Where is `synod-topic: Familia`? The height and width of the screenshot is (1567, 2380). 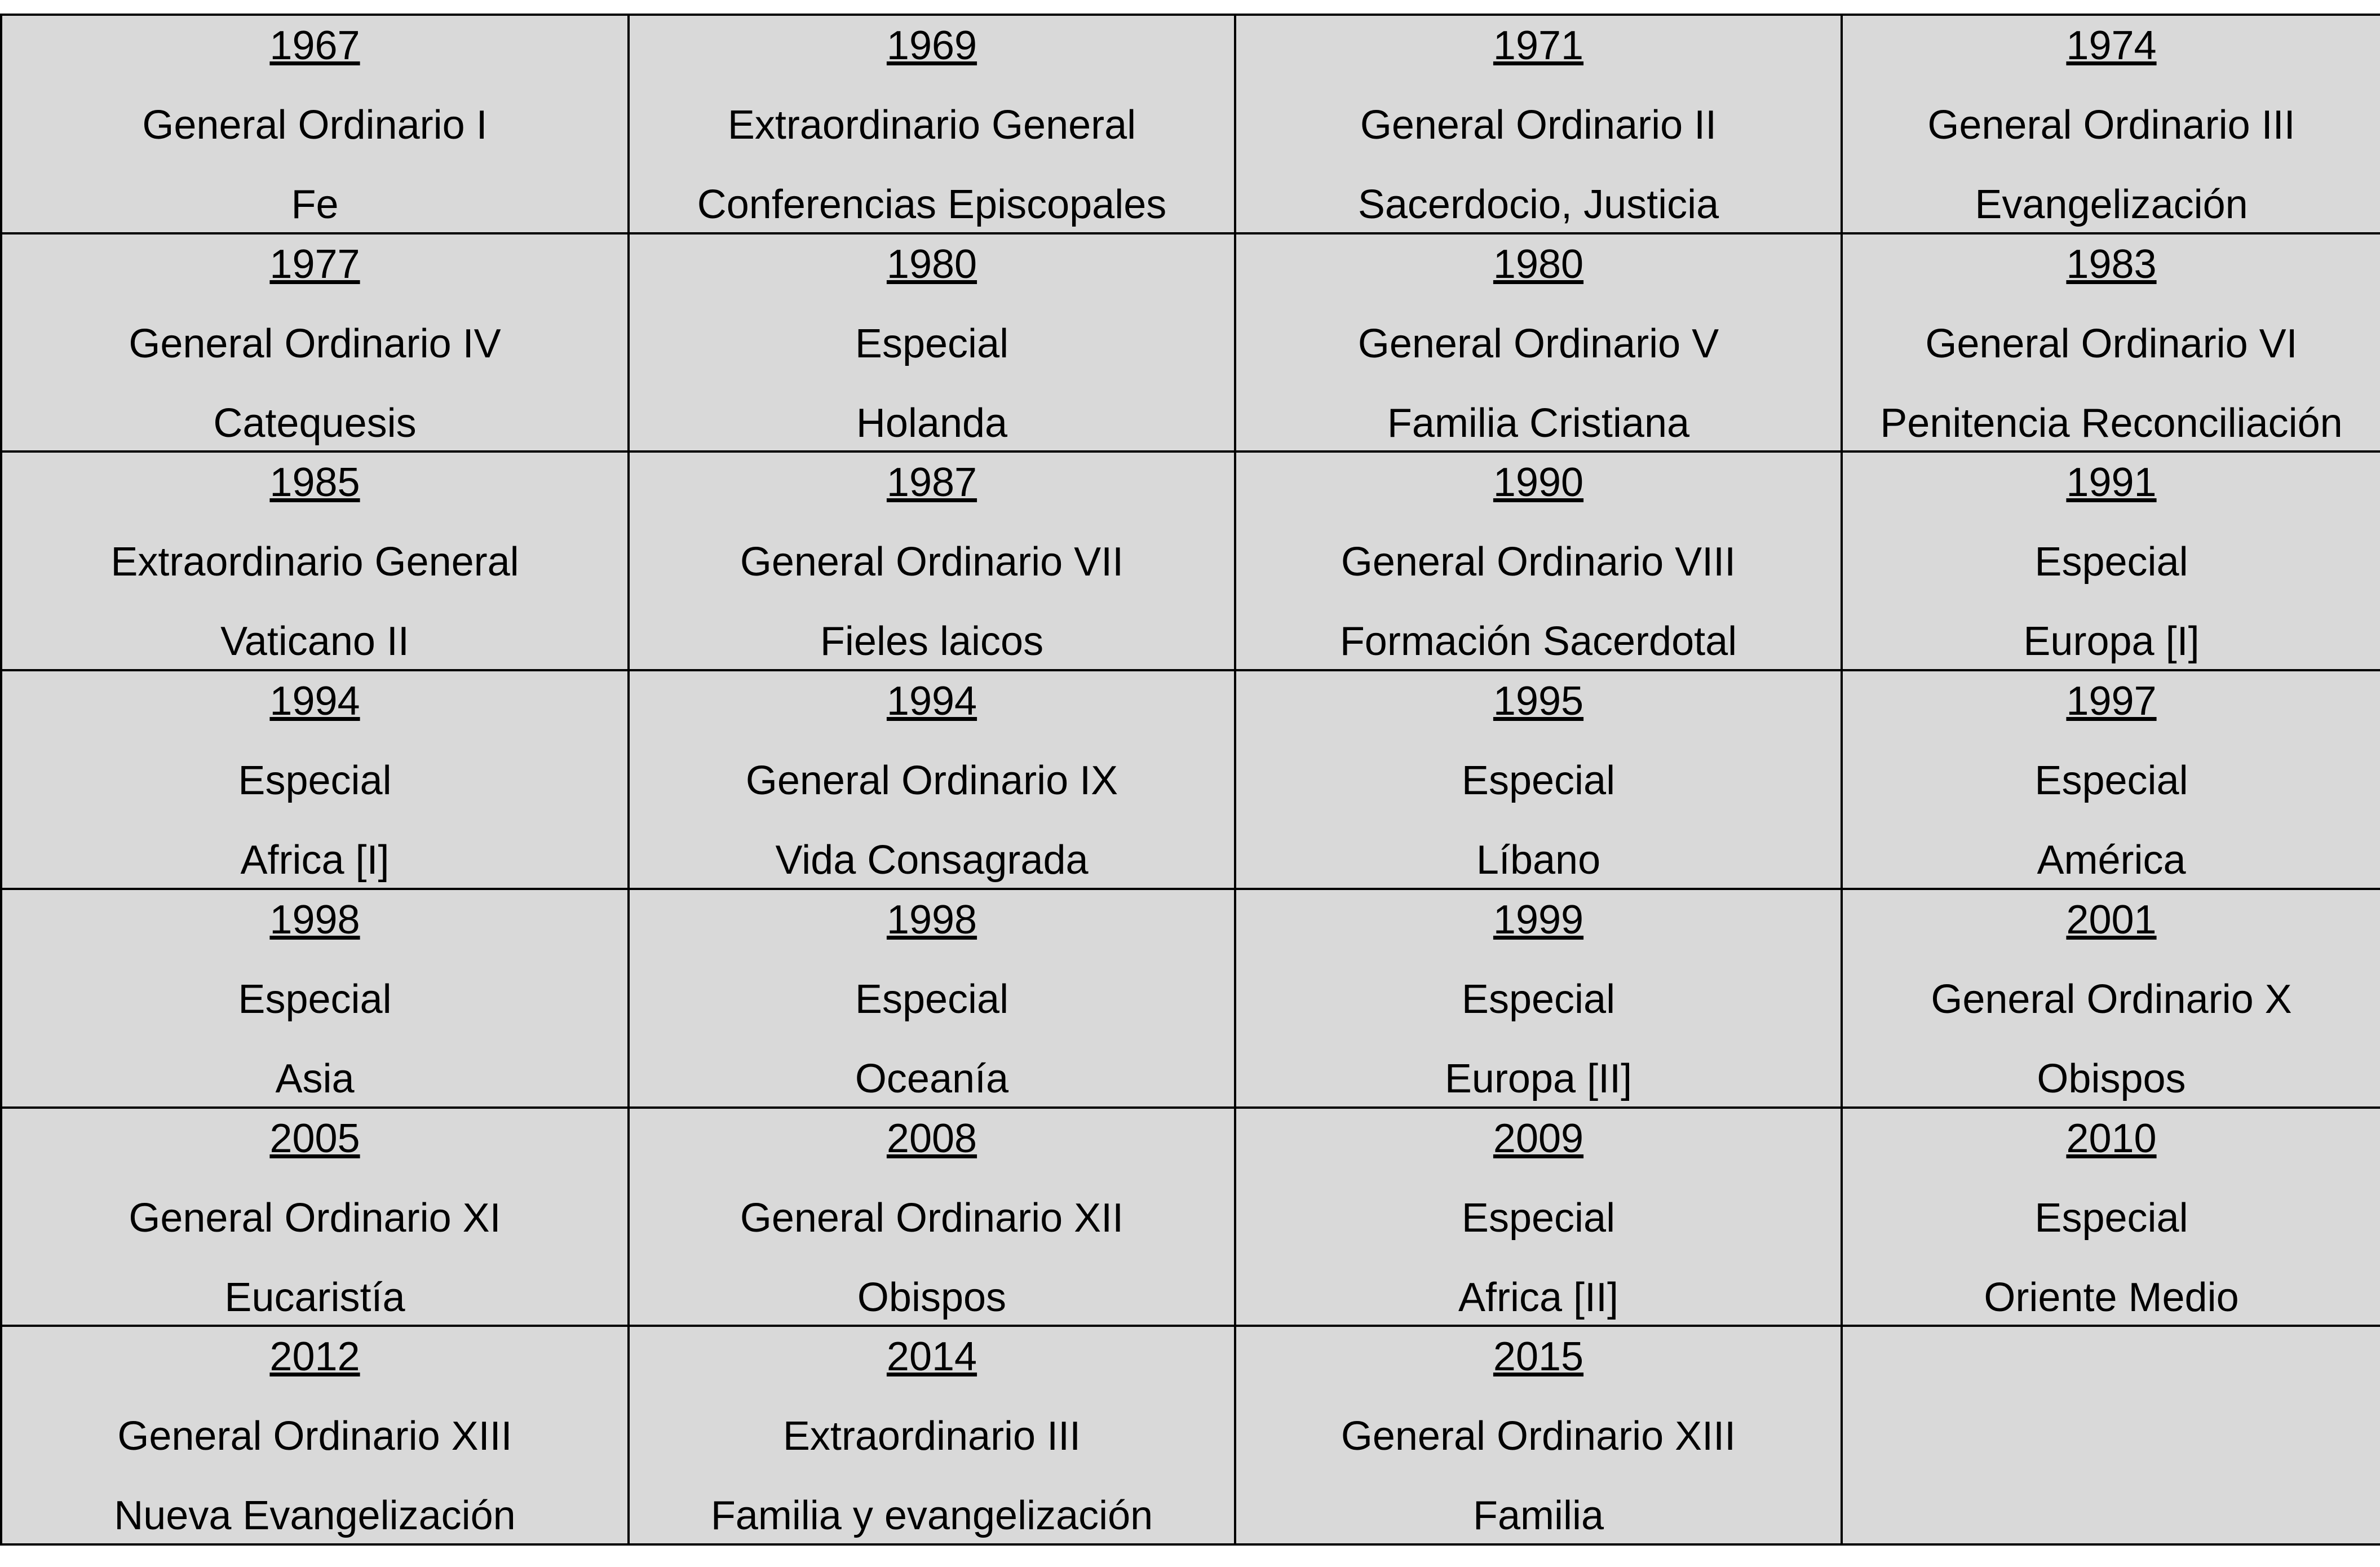
synod-topic: Familia is located at coordinates (1538, 1516).